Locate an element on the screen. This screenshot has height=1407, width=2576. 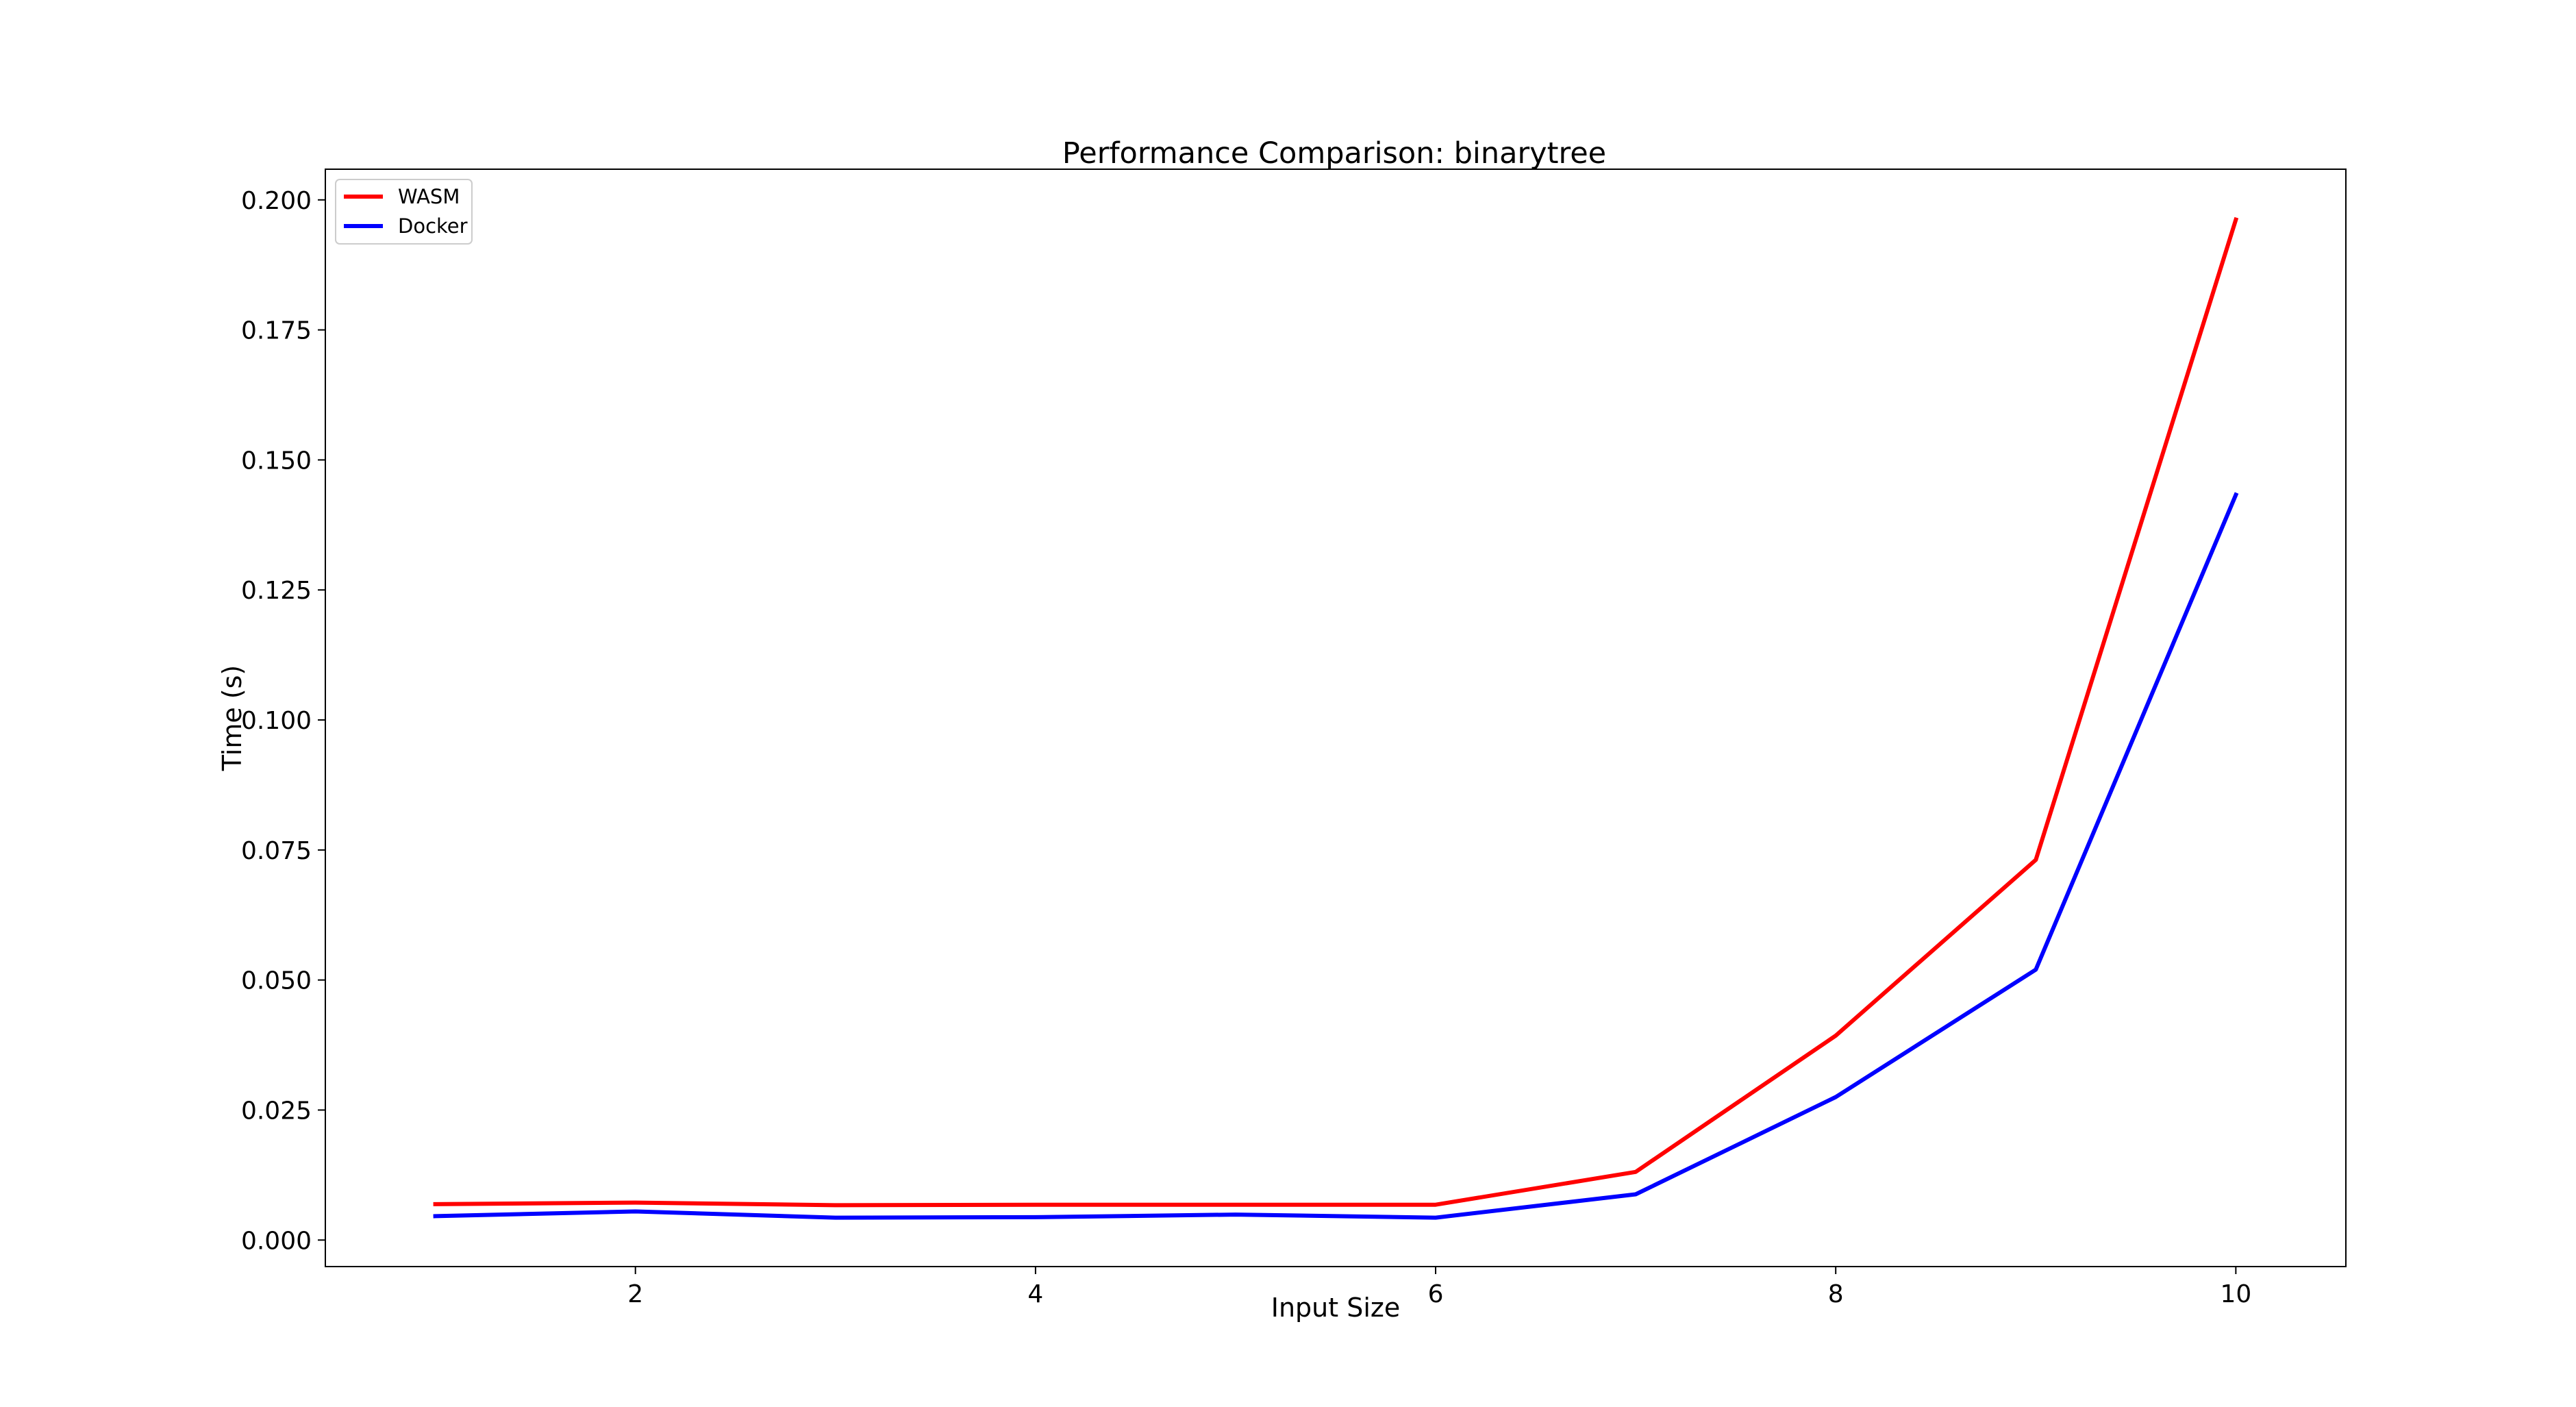
y-tick-label: 0.200 is located at coordinates (276, 201).